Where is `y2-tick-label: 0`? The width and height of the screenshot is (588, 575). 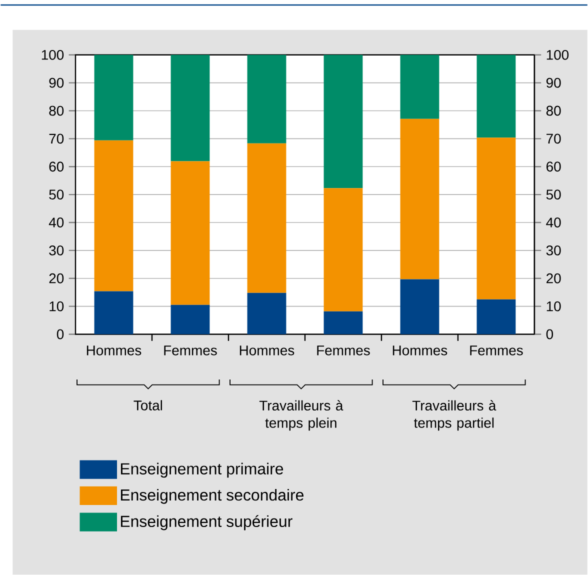 y2-tick-label: 0 is located at coordinates (60, 334).